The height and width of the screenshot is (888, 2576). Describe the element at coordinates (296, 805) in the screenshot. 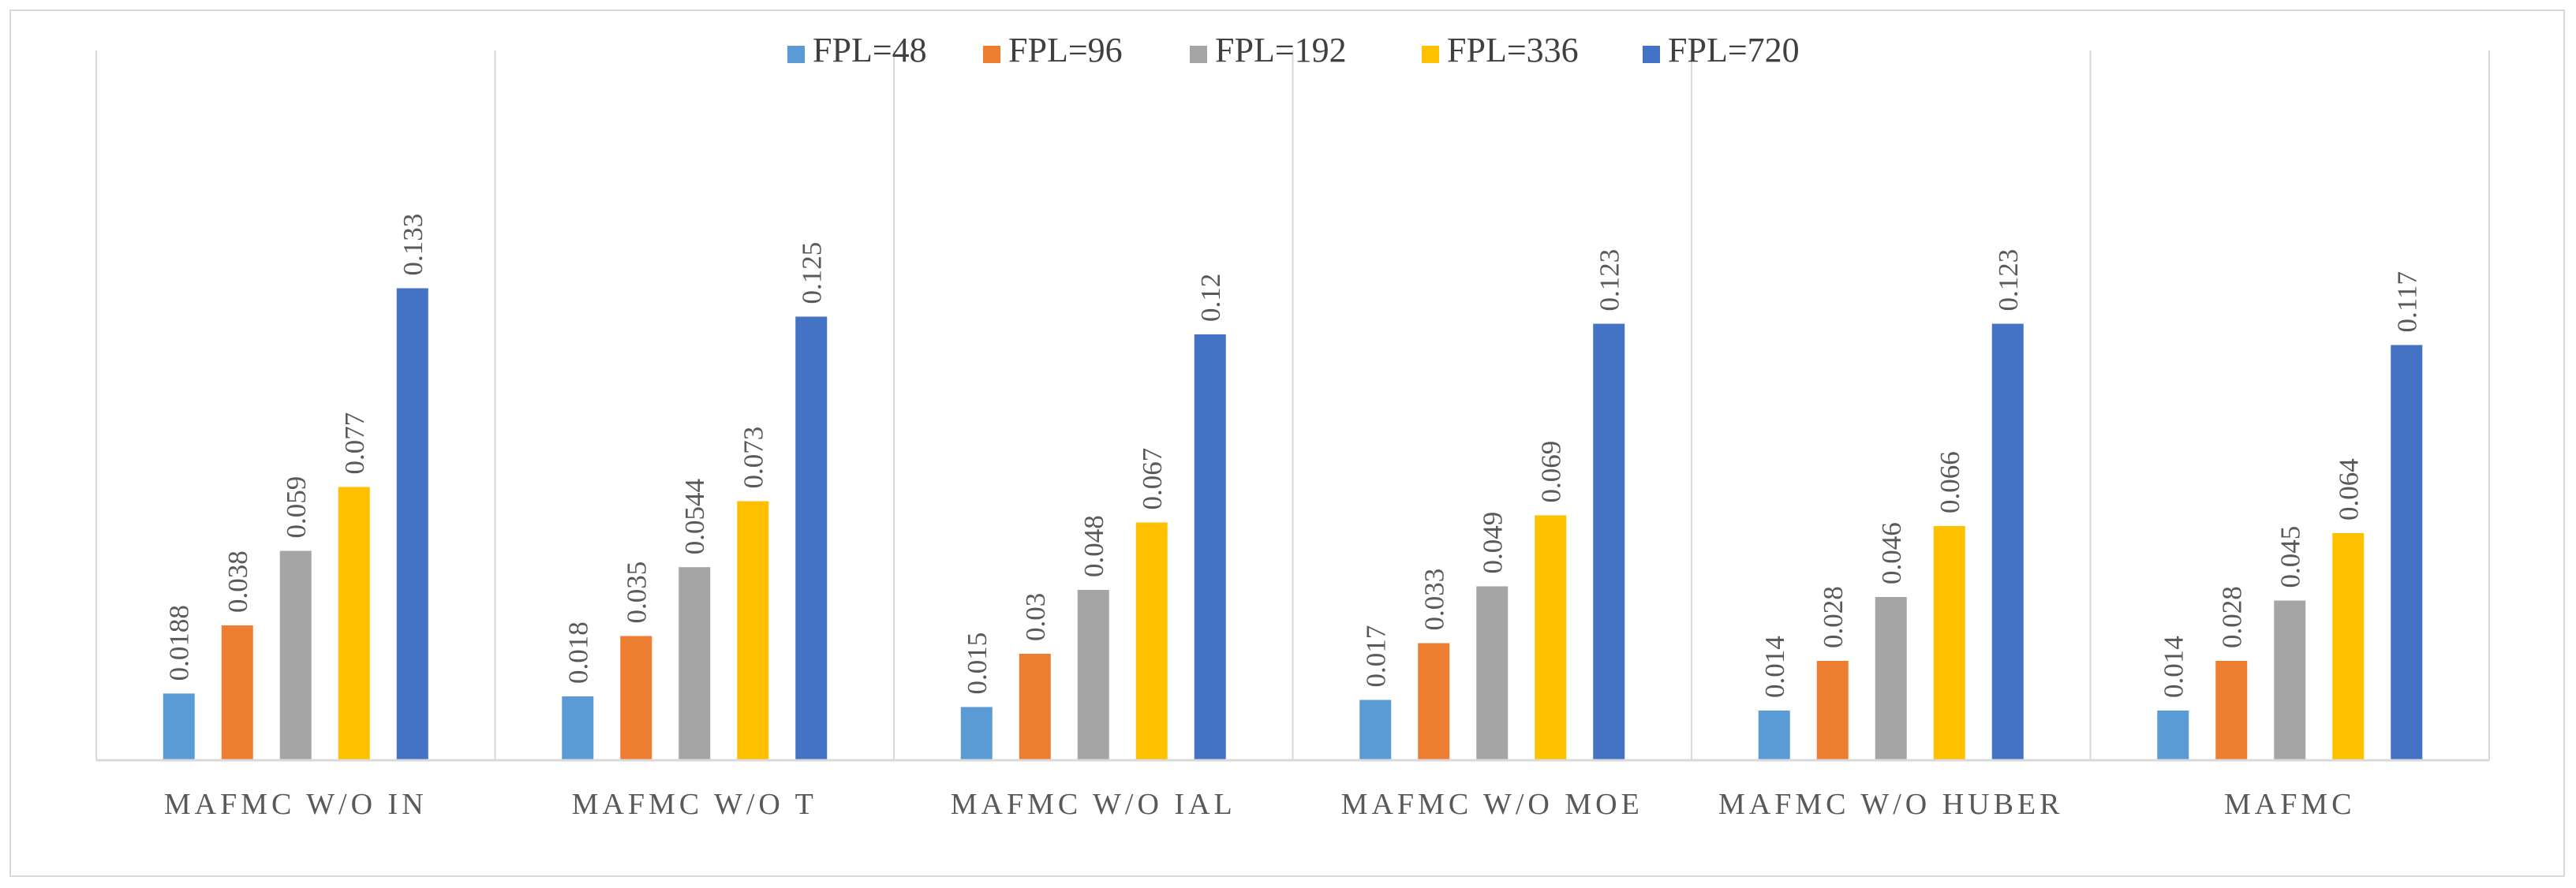

I see `x-tick-label: MAFMC W/O IN` at that location.